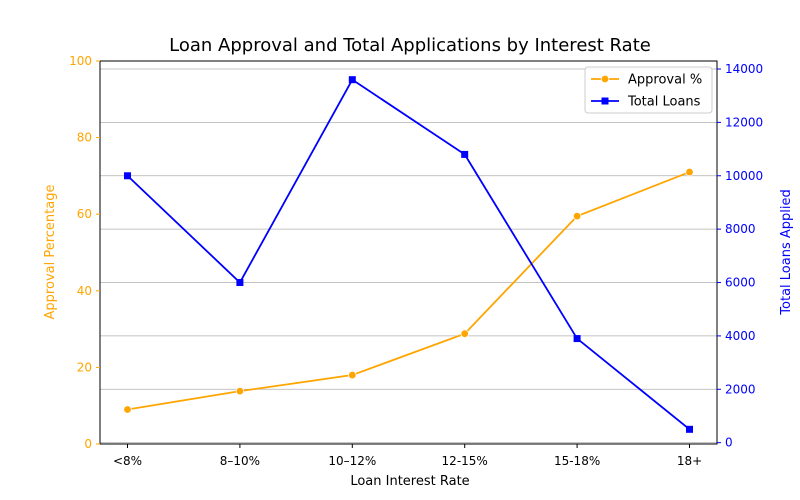  What do you see at coordinates (84, 252) in the screenshot?
I see `y-left-axis: 0 20 40 60 80 100` at bounding box center [84, 252].